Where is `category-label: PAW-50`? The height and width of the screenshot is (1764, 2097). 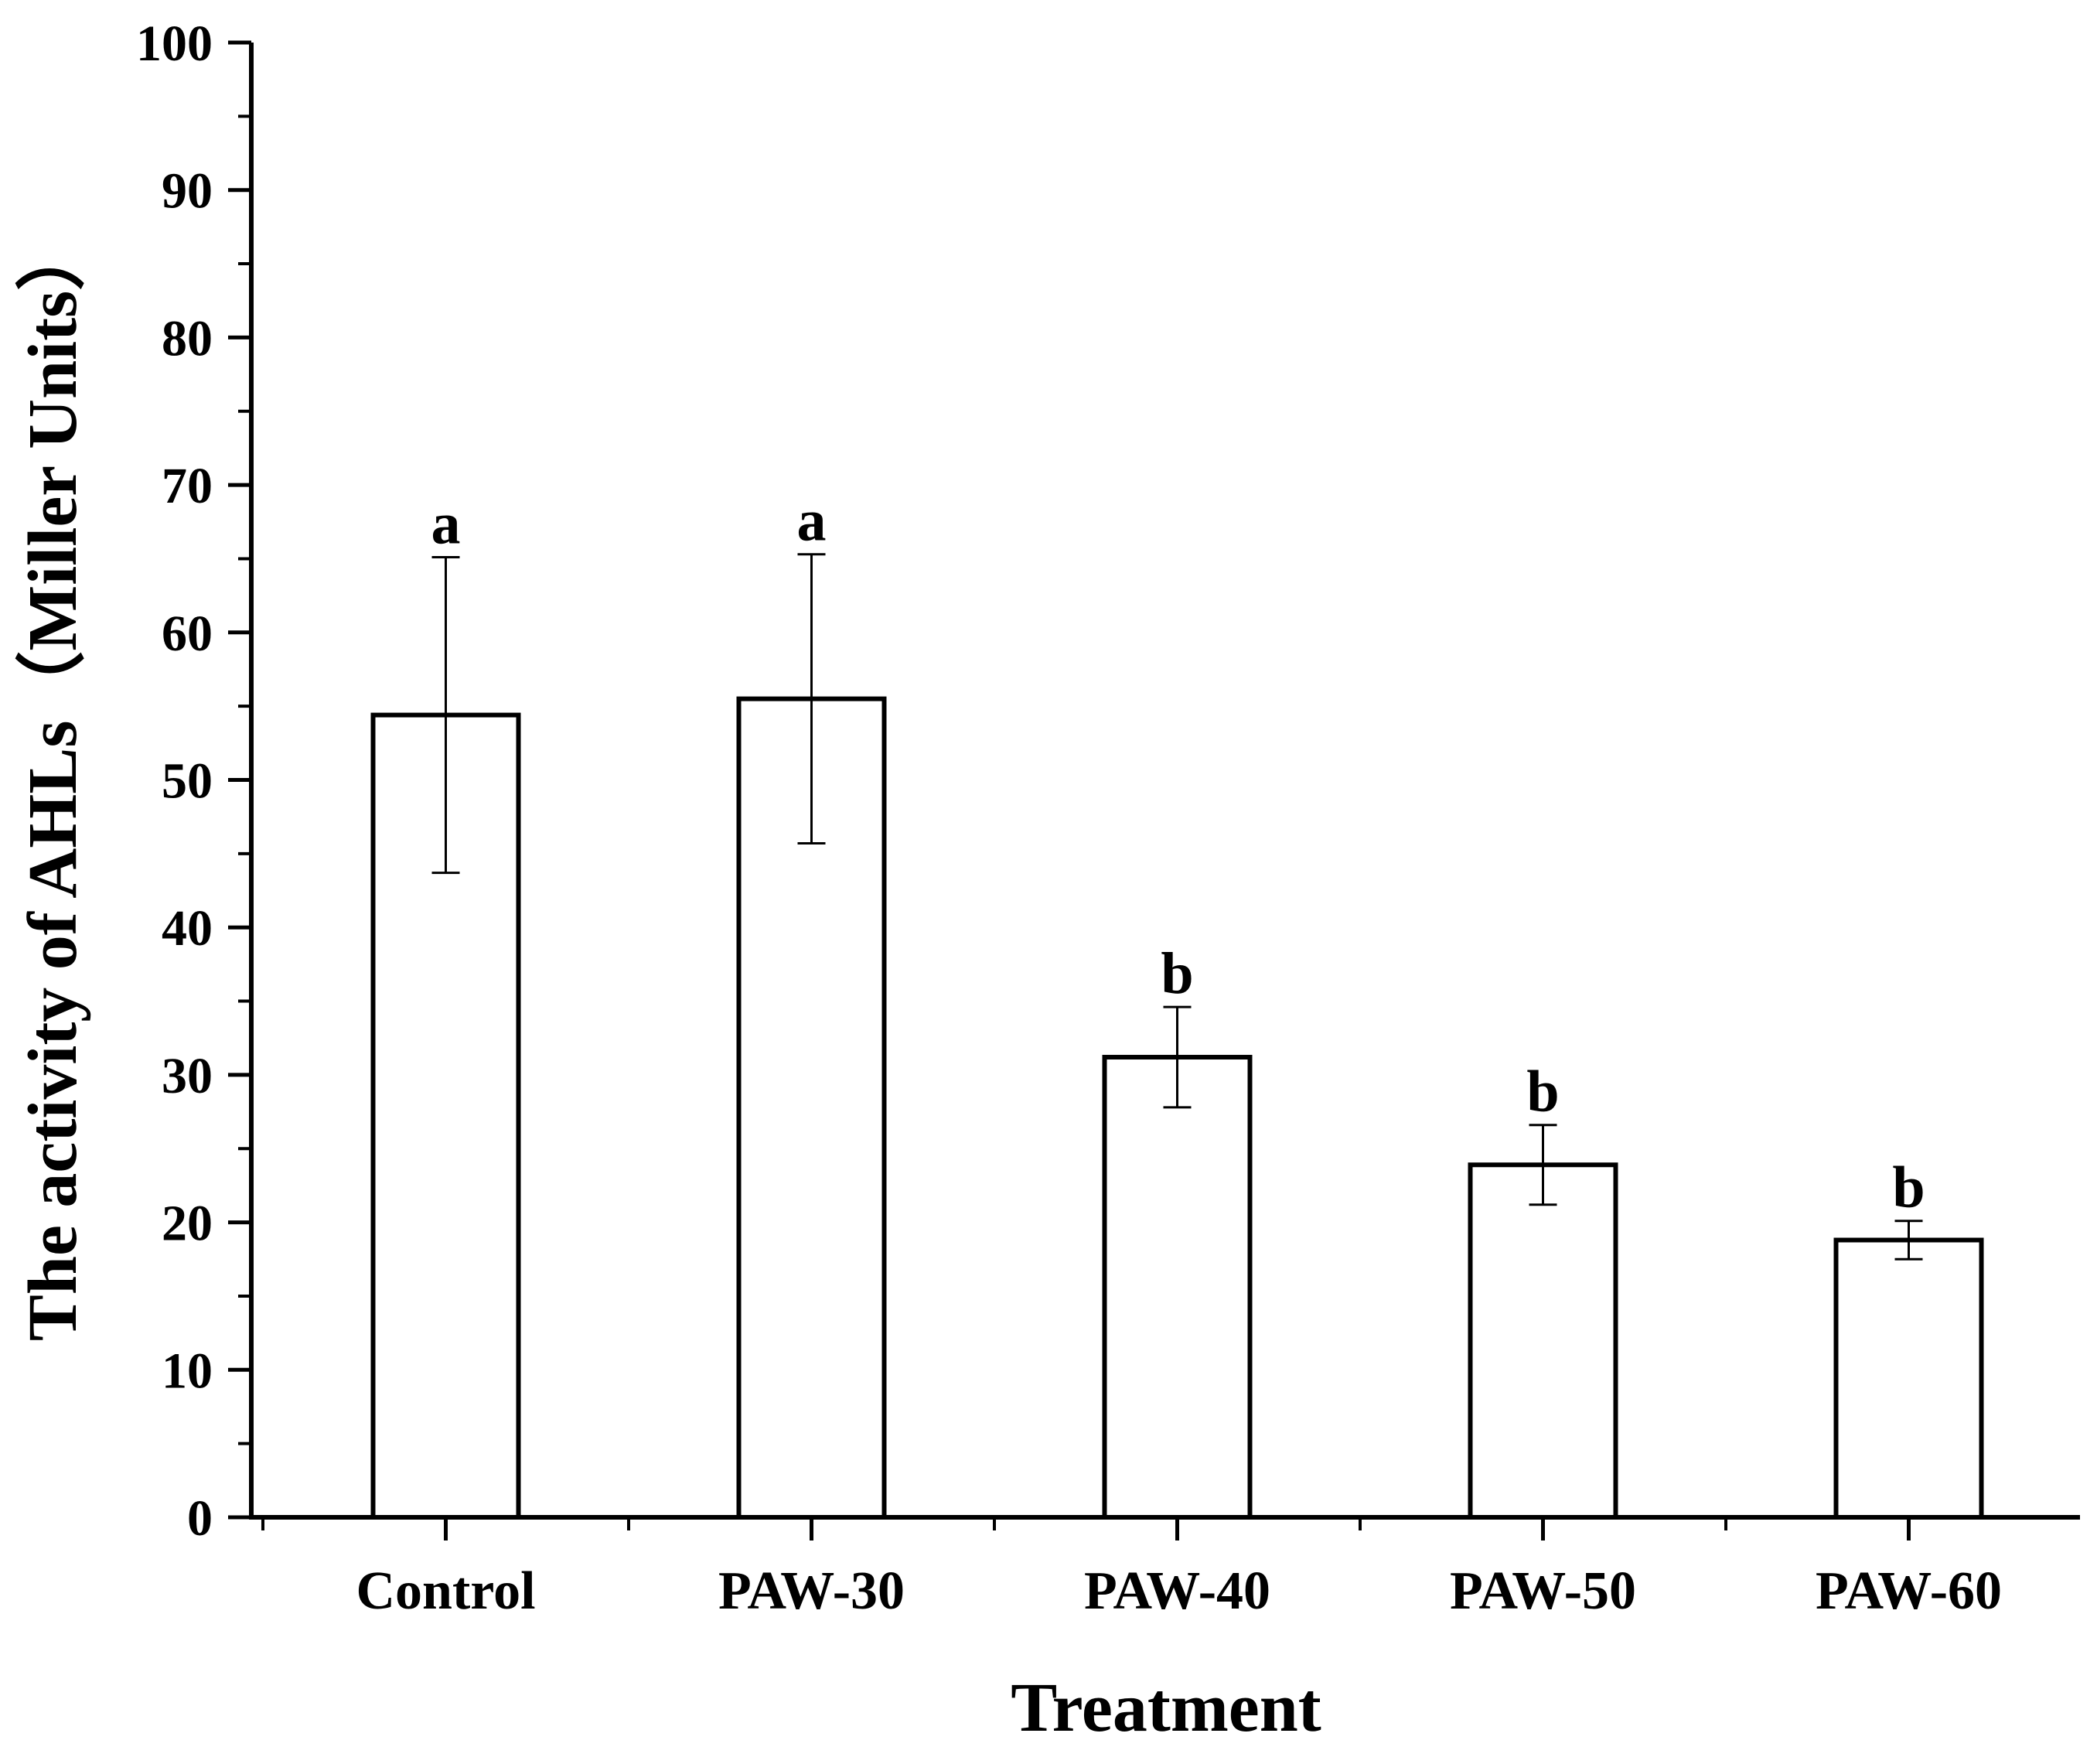
category-label: PAW-50 is located at coordinates (1543, 1591).